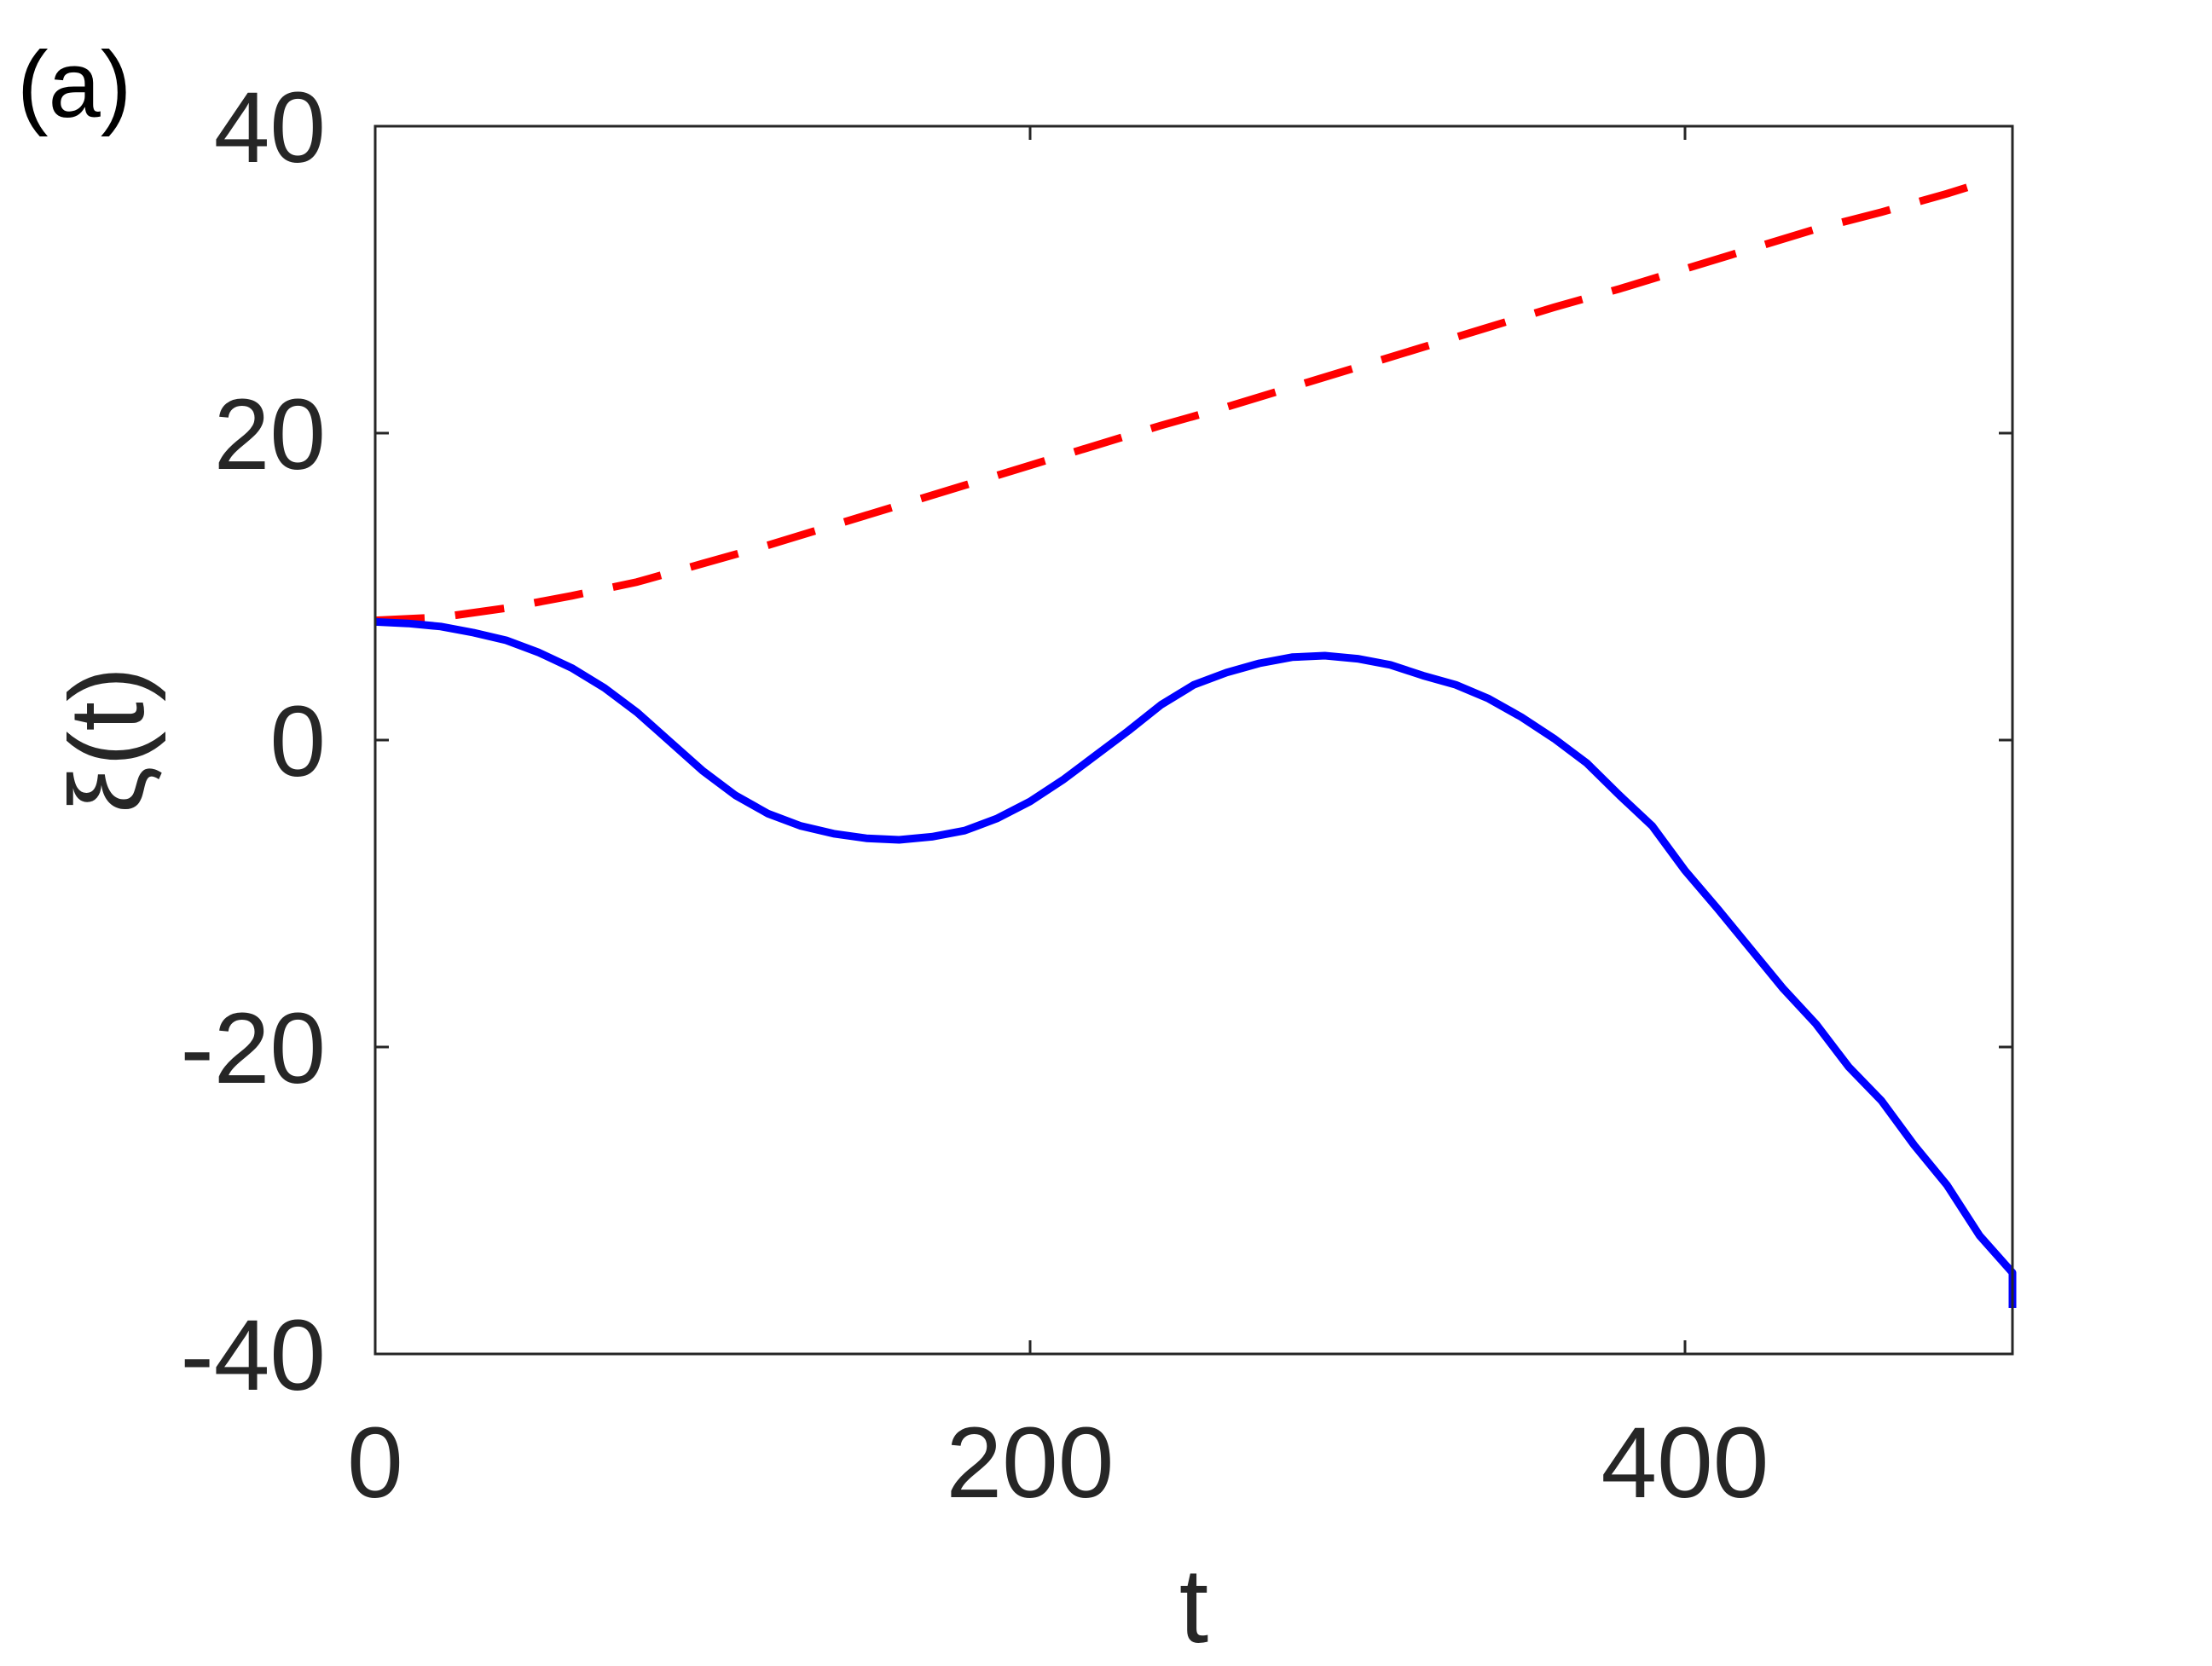 This screenshot has height=1666, width=2212. I want to click on x-axis-label: t, so click(1193, 1606).